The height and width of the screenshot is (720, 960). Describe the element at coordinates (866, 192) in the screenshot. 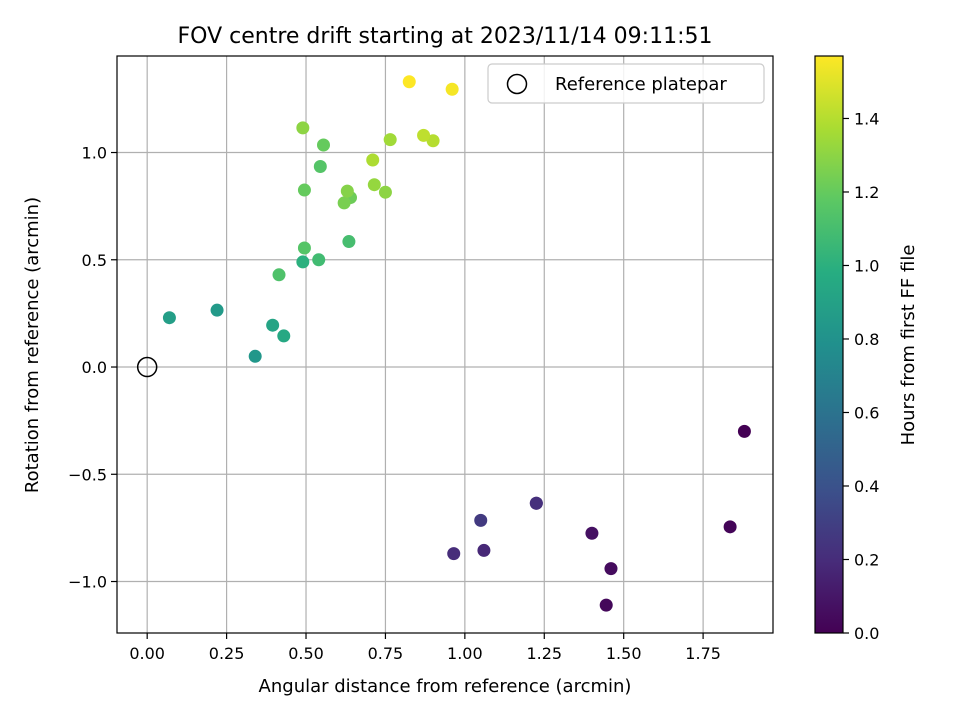

I see `colorbar-tick-label: 1.2` at that location.